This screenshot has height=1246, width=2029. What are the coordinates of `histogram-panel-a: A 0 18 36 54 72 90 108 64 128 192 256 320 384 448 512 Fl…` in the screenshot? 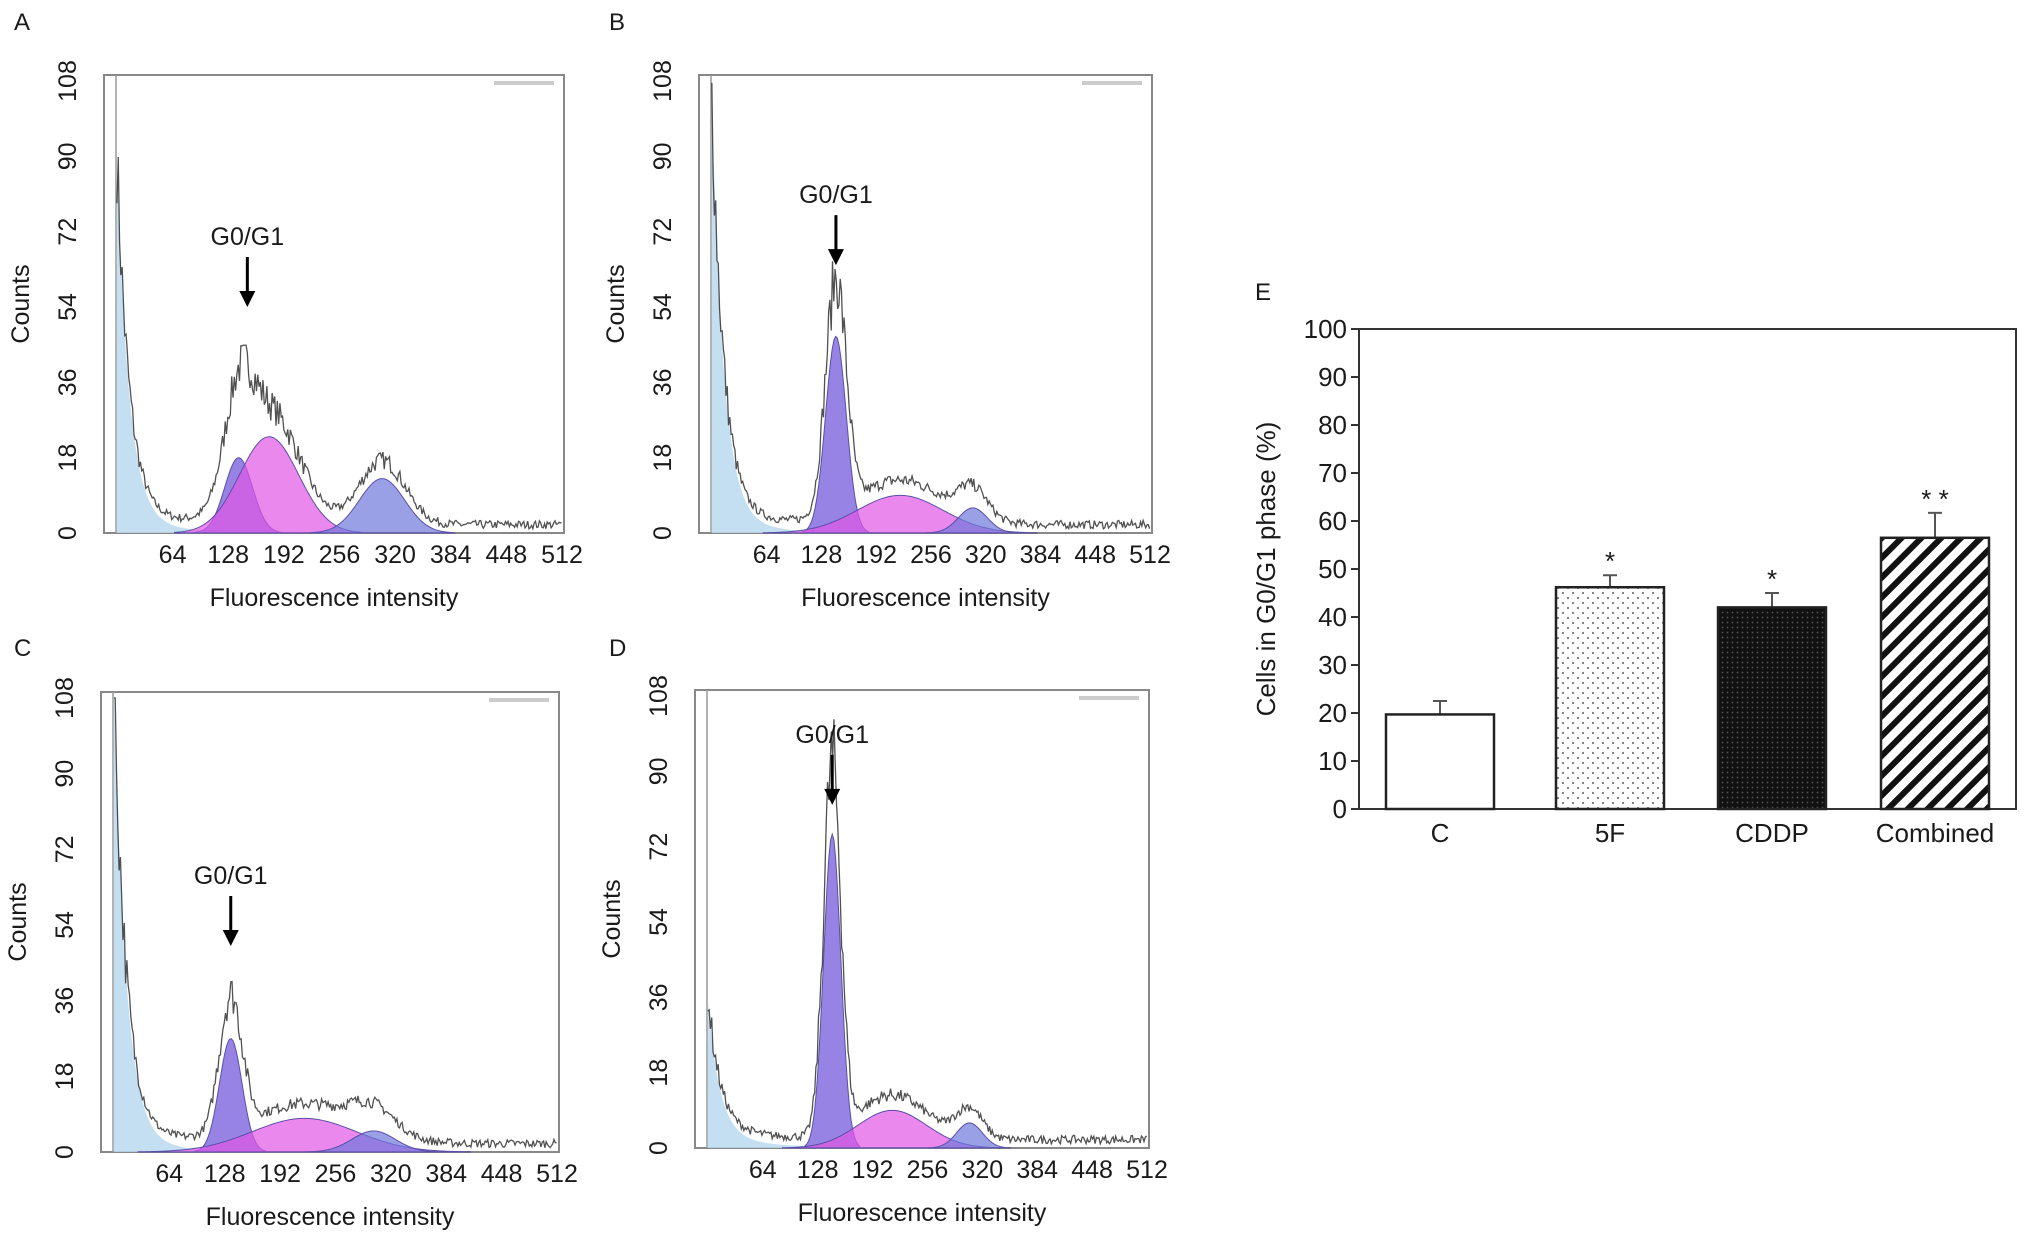 It's located at (295, 310).